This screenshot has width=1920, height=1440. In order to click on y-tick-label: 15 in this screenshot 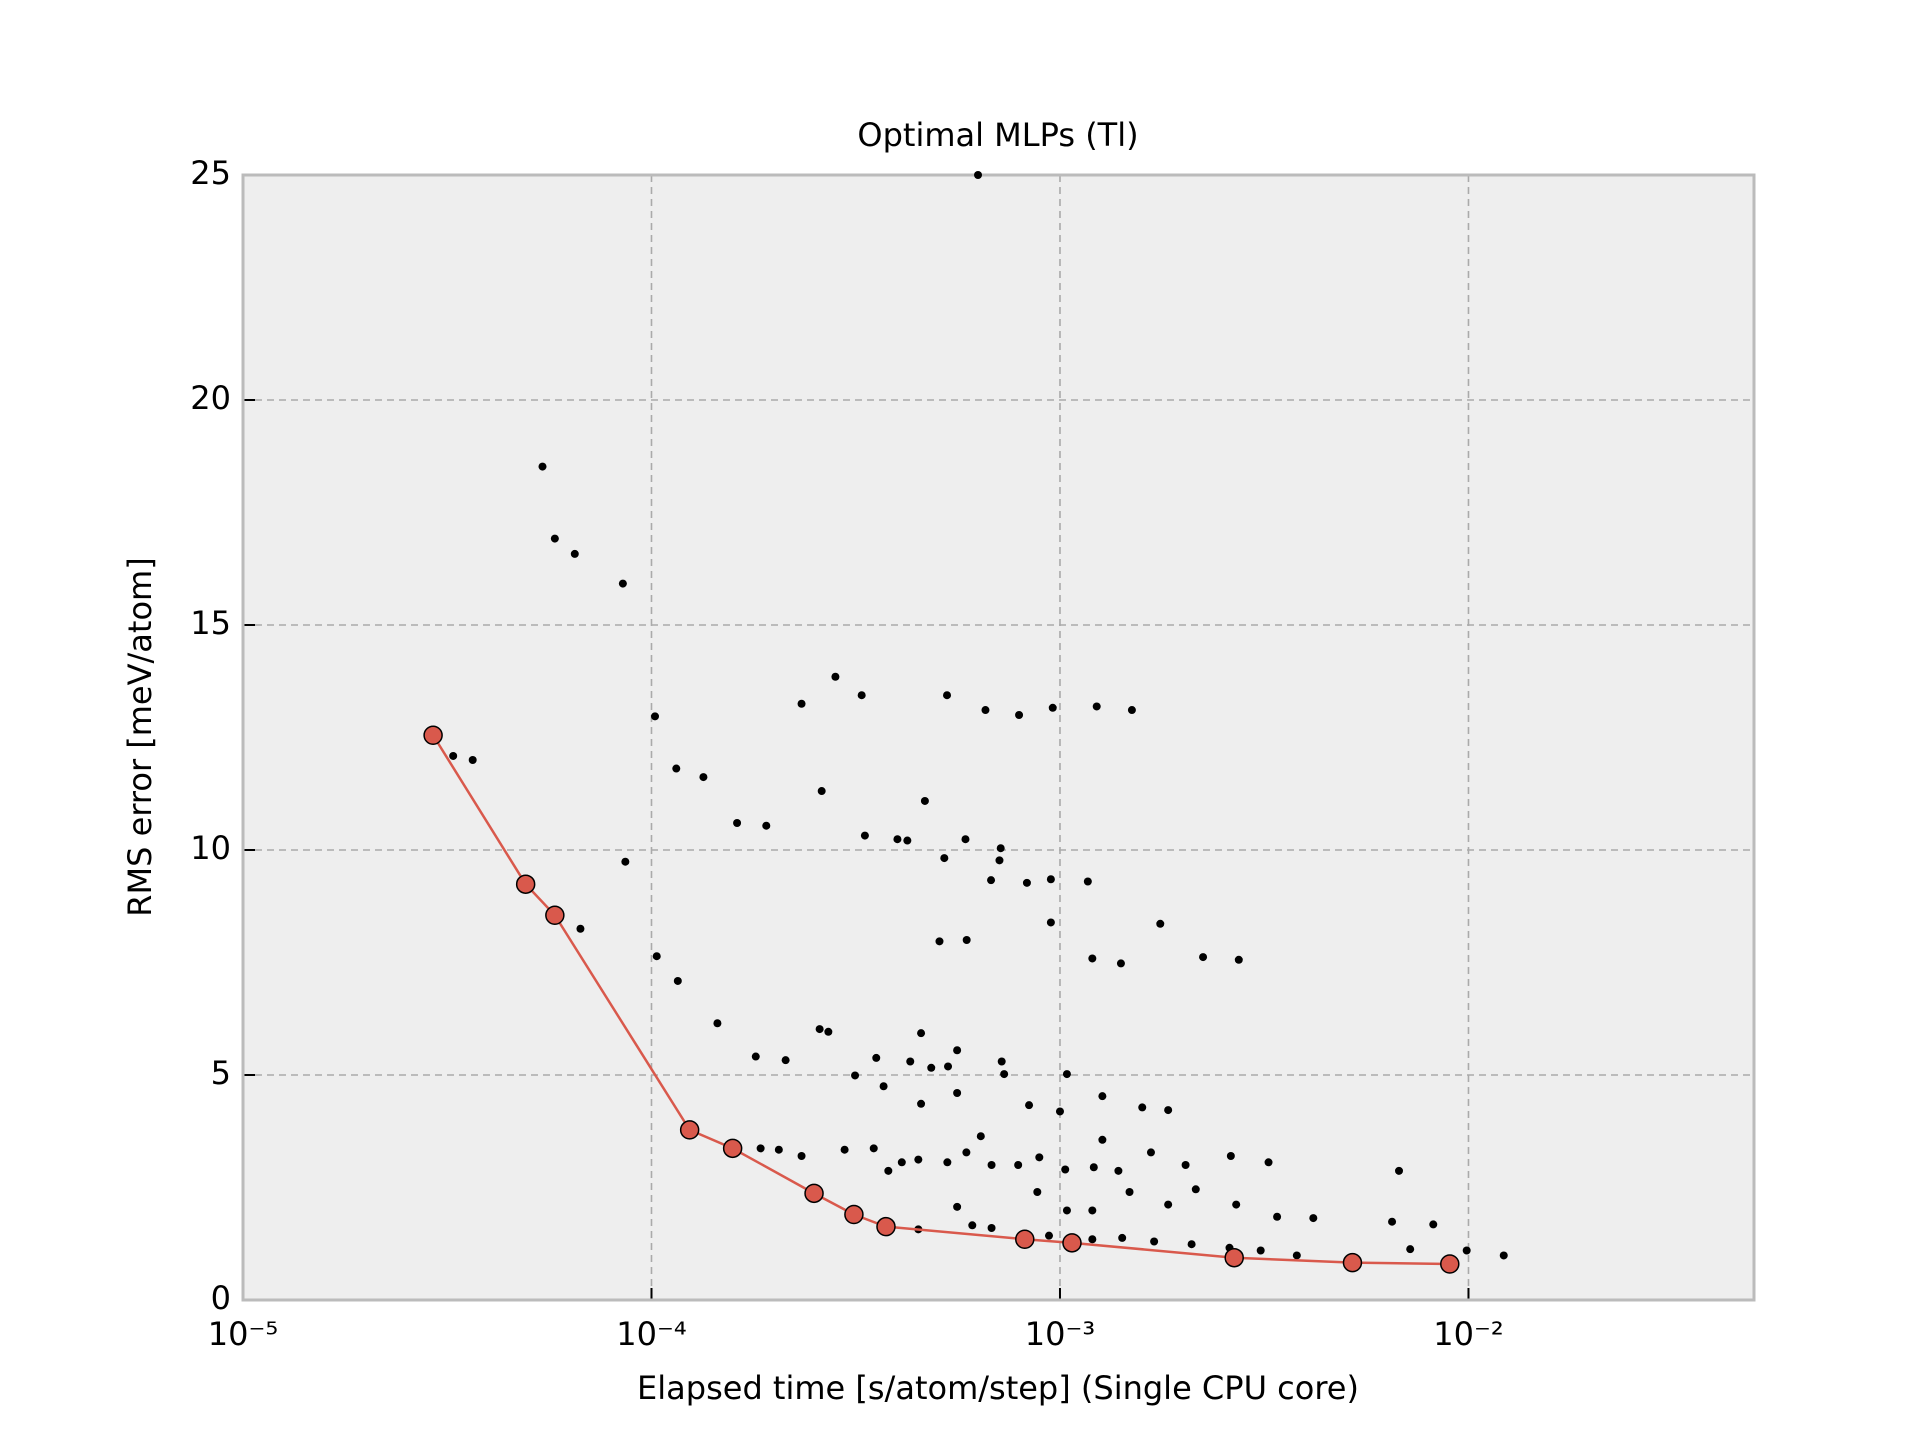, I will do `click(210, 623)`.